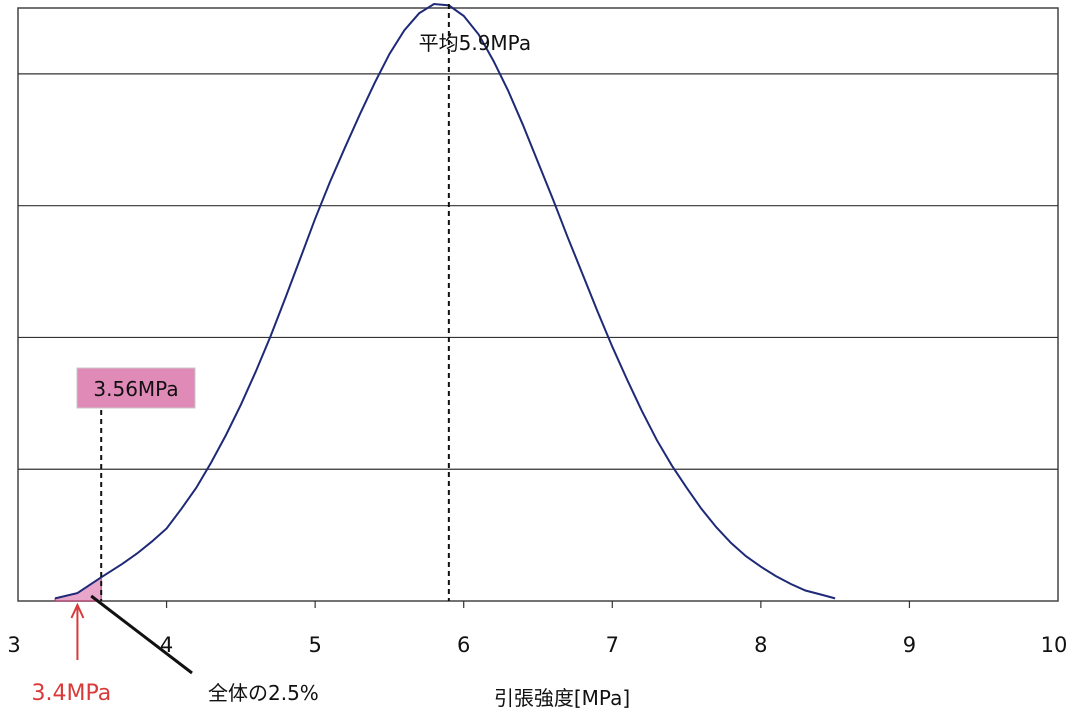  What do you see at coordinates (612, 645) in the screenshot?
I see `x-tick-label: 7` at bounding box center [612, 645].